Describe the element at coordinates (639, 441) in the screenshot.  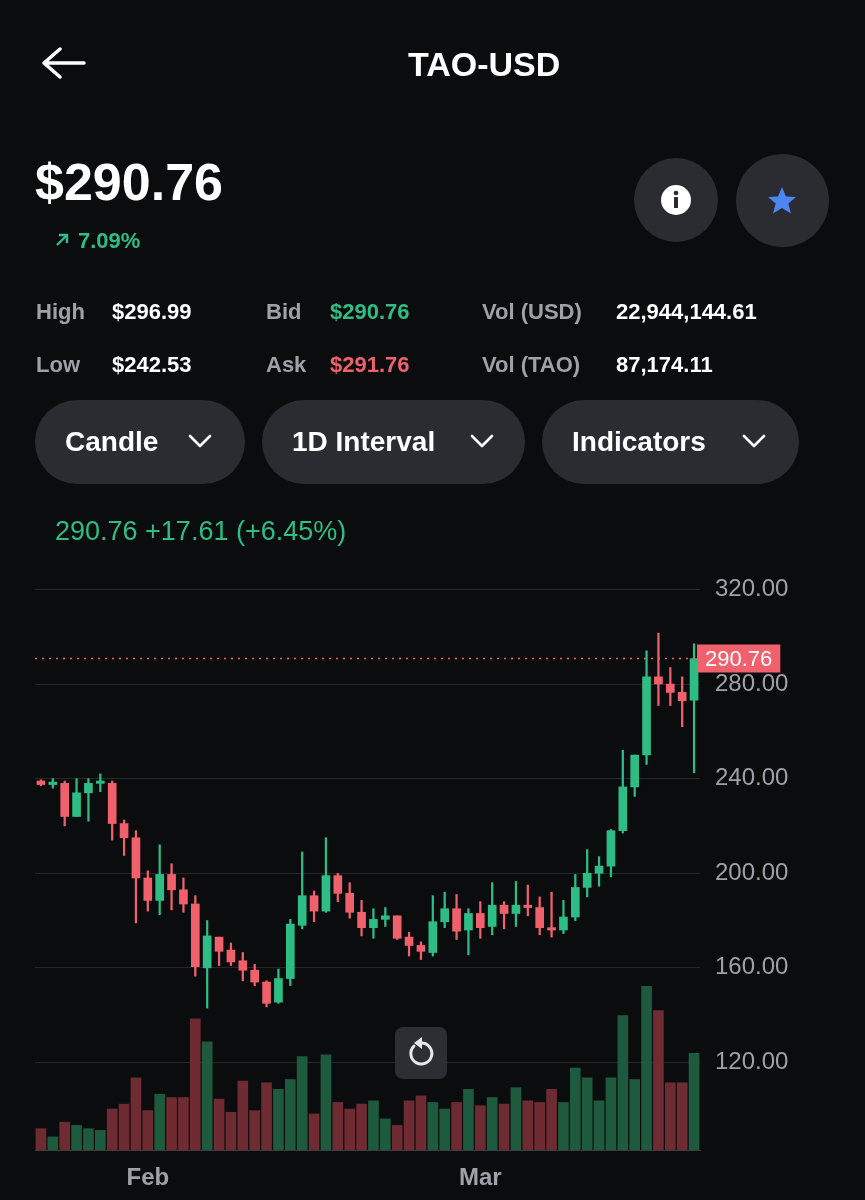
I see `text: Indicators` at that location.